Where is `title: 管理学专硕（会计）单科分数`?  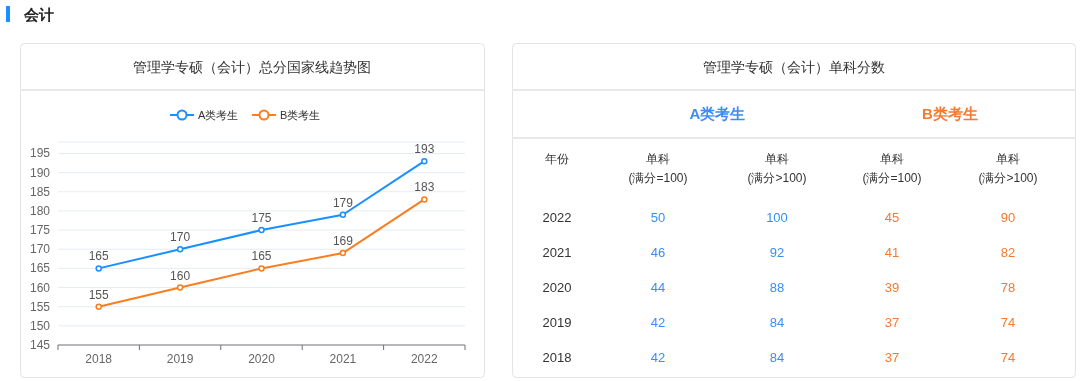
title: 管理学专硕（会计）单科分数 is located at coordinates (793, 67).